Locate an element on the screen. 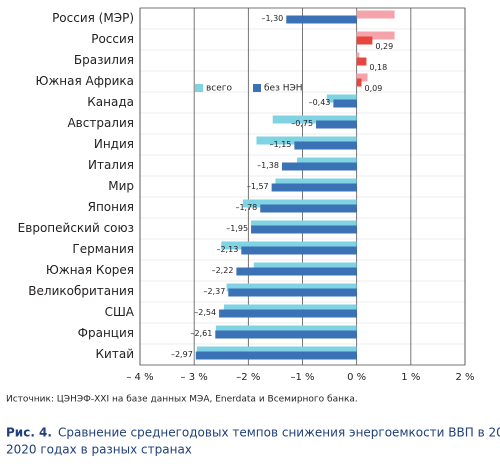  value-label: –2,97 is located at coordinates (182, 354).